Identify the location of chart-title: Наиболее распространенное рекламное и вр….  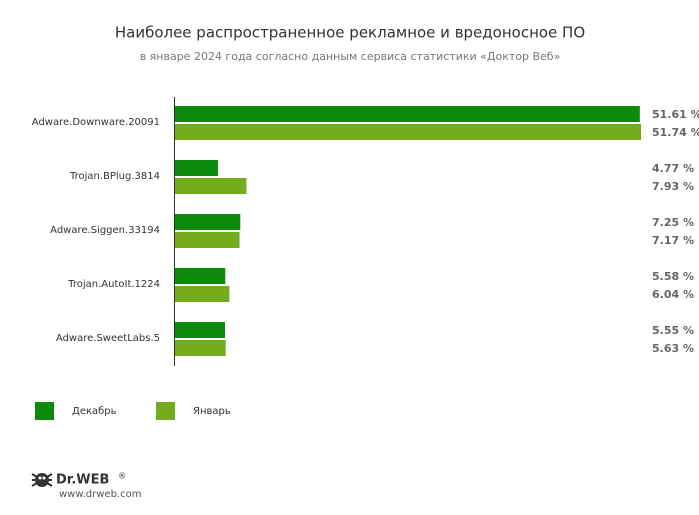
(350, 33).